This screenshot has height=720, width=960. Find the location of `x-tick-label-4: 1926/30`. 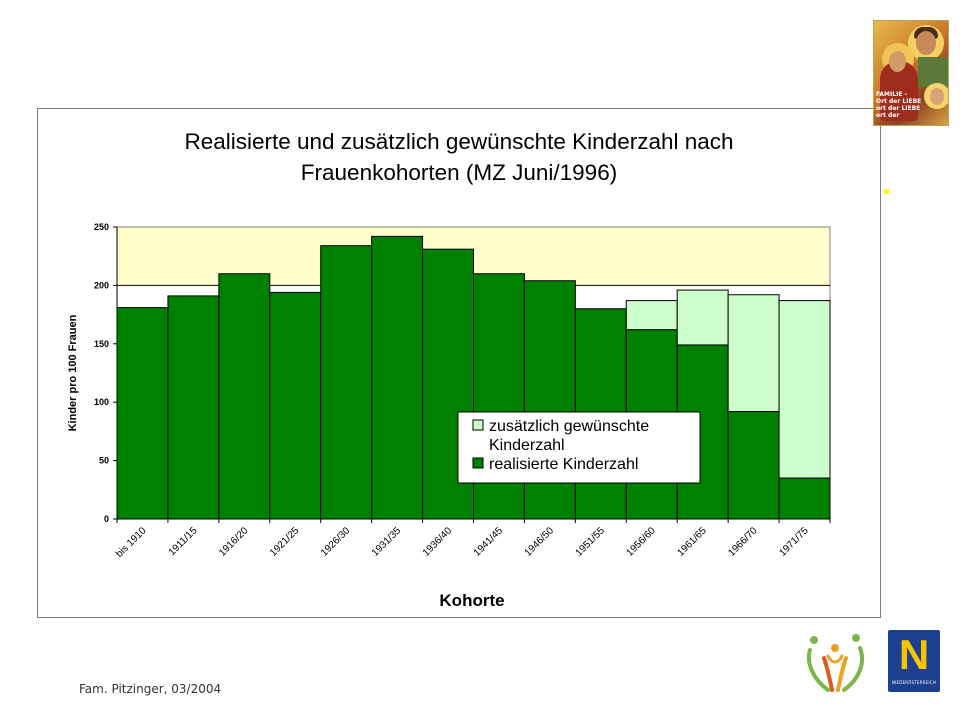

x-tick-label-4: 1926/30 is located at coordinates (336, 542).